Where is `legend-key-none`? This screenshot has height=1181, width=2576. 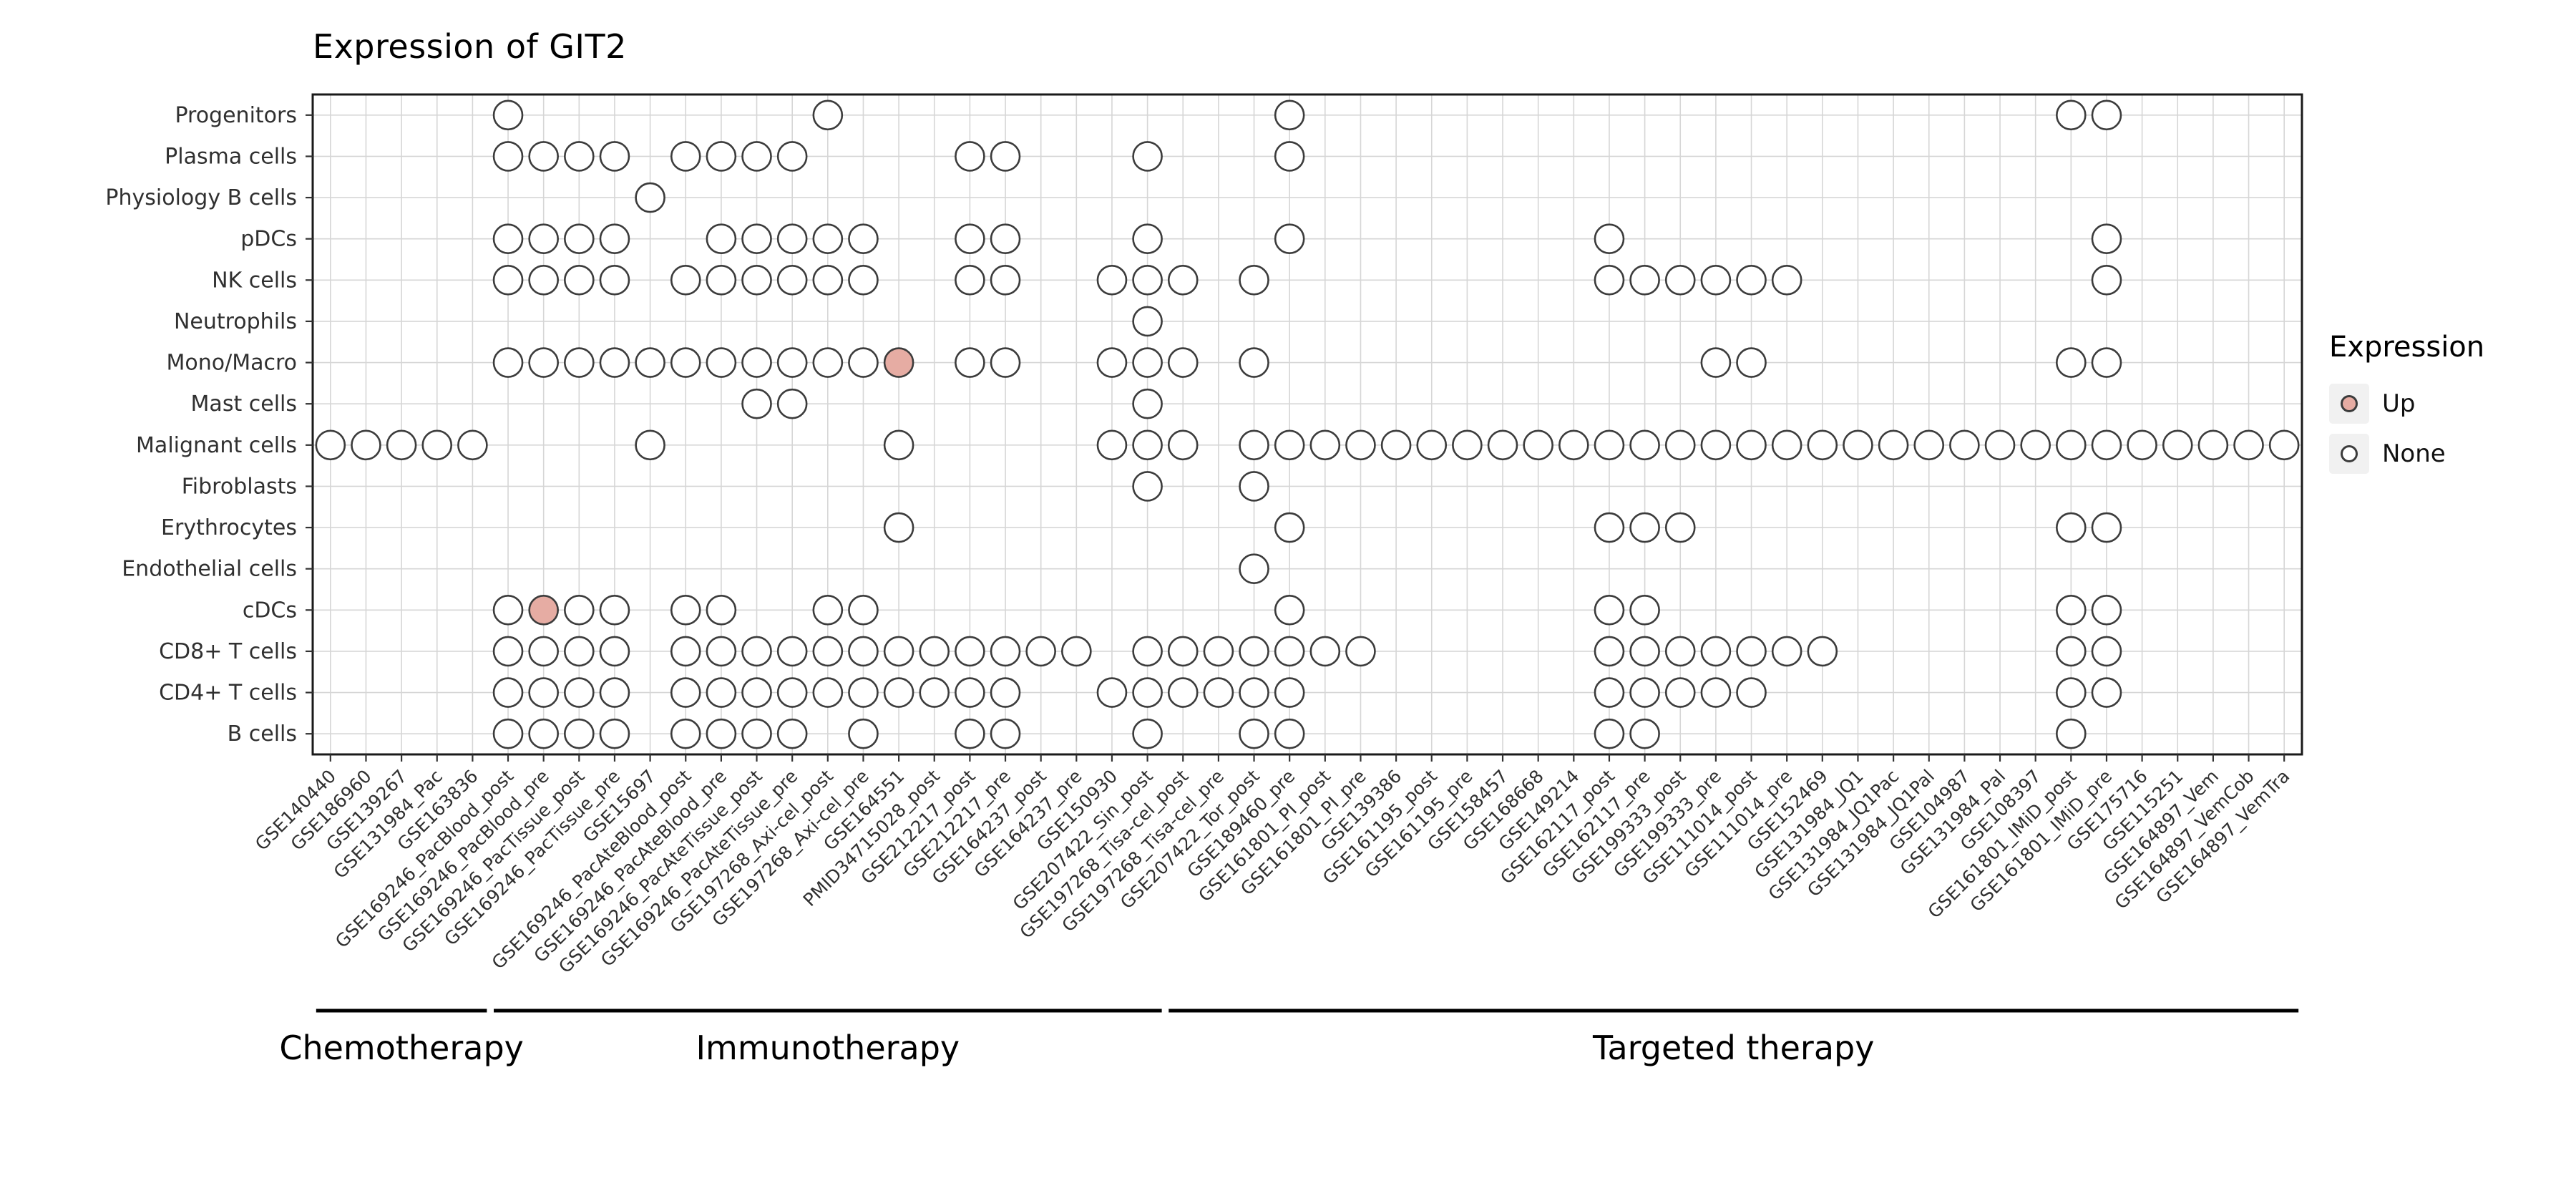
legend-key-none is located at coordinates (2349, 454).